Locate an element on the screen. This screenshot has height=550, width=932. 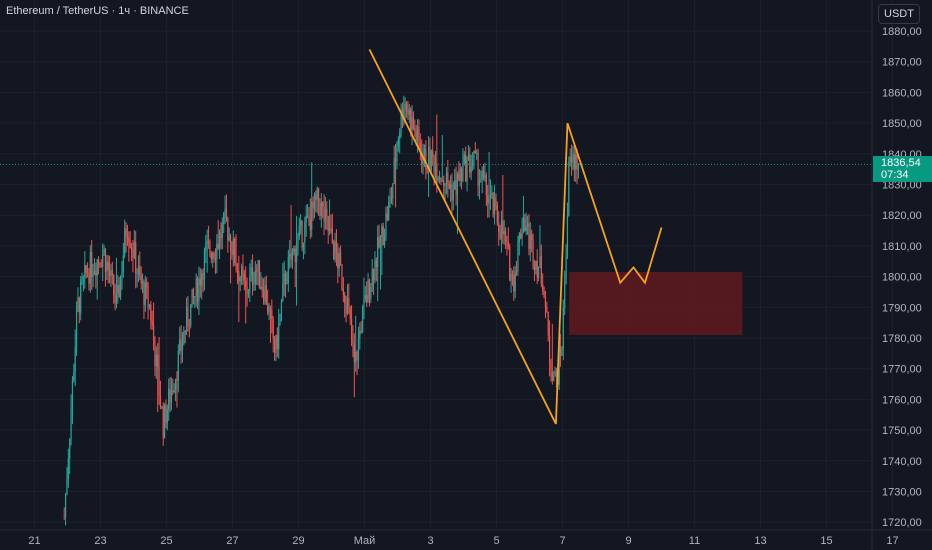
target-zone is located at coordinates (656, 303).